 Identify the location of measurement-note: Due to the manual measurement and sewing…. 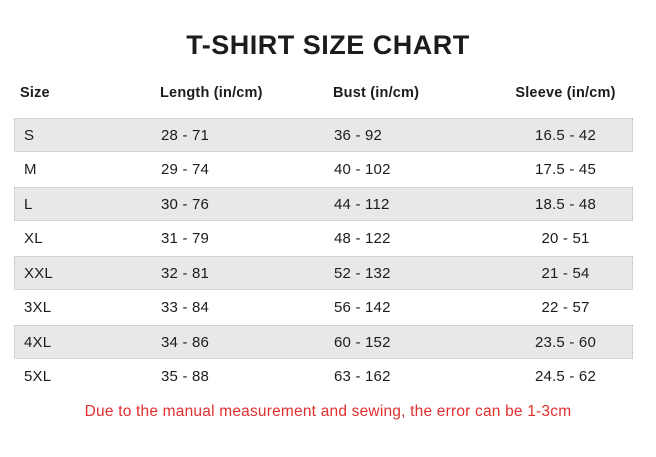
(328, 411).